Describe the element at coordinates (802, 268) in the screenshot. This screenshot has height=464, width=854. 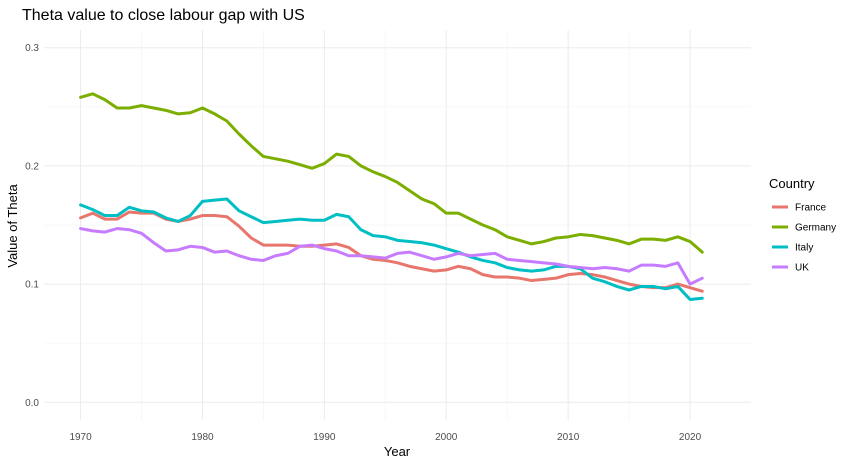
I see `legend-label-uk: UK` at that location.